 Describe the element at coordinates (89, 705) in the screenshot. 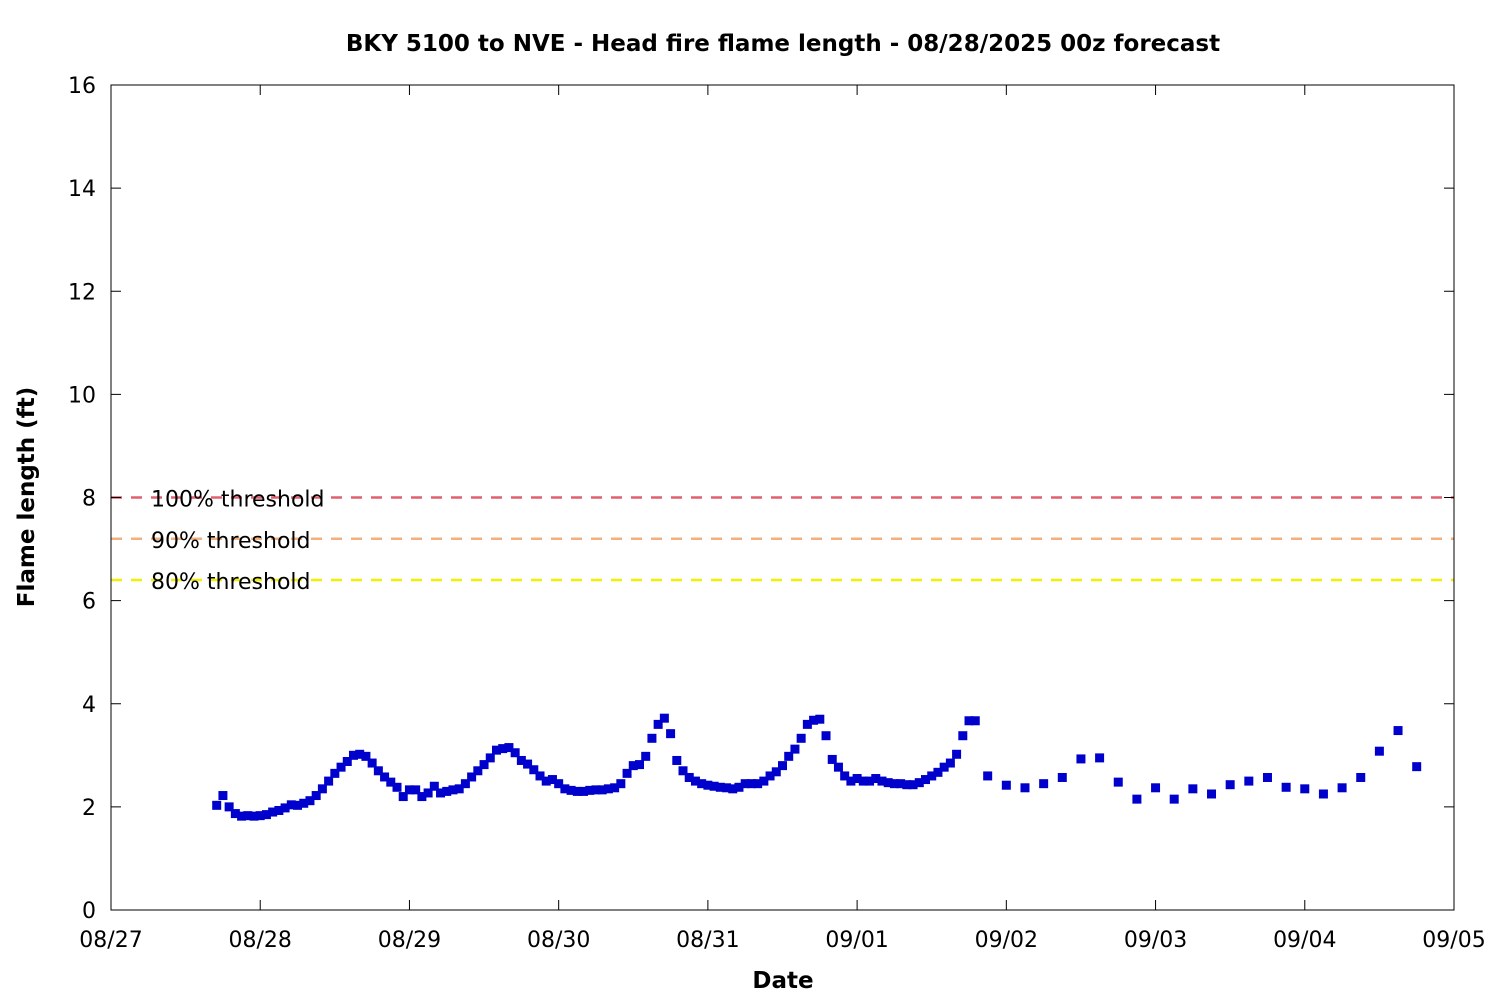

I see `y-tick-label: 4` at that location.